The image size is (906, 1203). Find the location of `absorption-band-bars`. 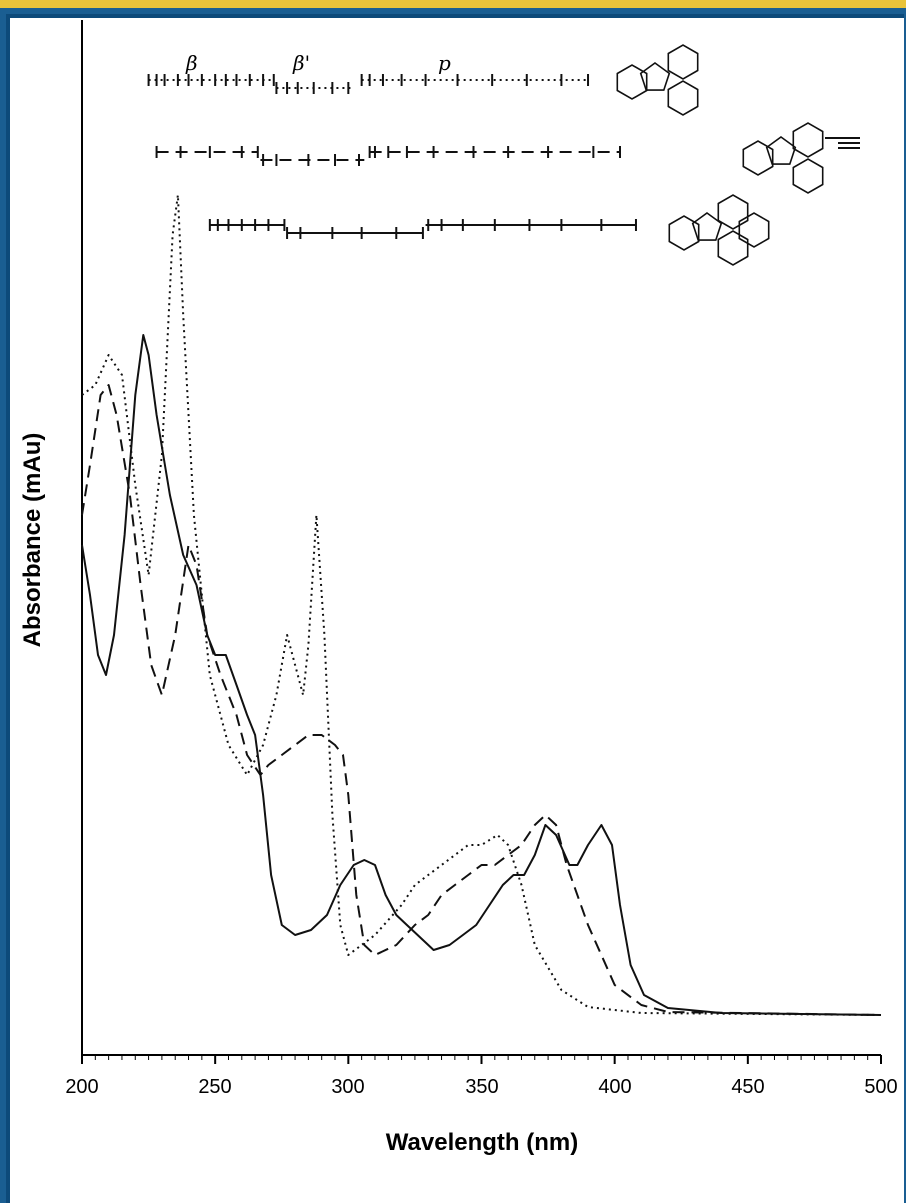

absorption-band-bars is located at coordinates (392, 156).